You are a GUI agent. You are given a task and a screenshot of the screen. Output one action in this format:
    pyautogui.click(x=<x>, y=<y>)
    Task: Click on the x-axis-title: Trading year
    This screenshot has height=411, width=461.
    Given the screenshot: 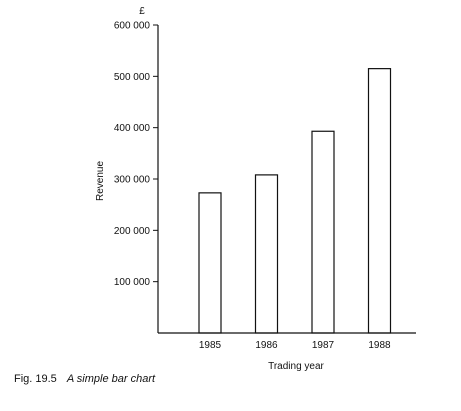 What is the action you would take?
    pyautogui.click(x=296, y=366)
    